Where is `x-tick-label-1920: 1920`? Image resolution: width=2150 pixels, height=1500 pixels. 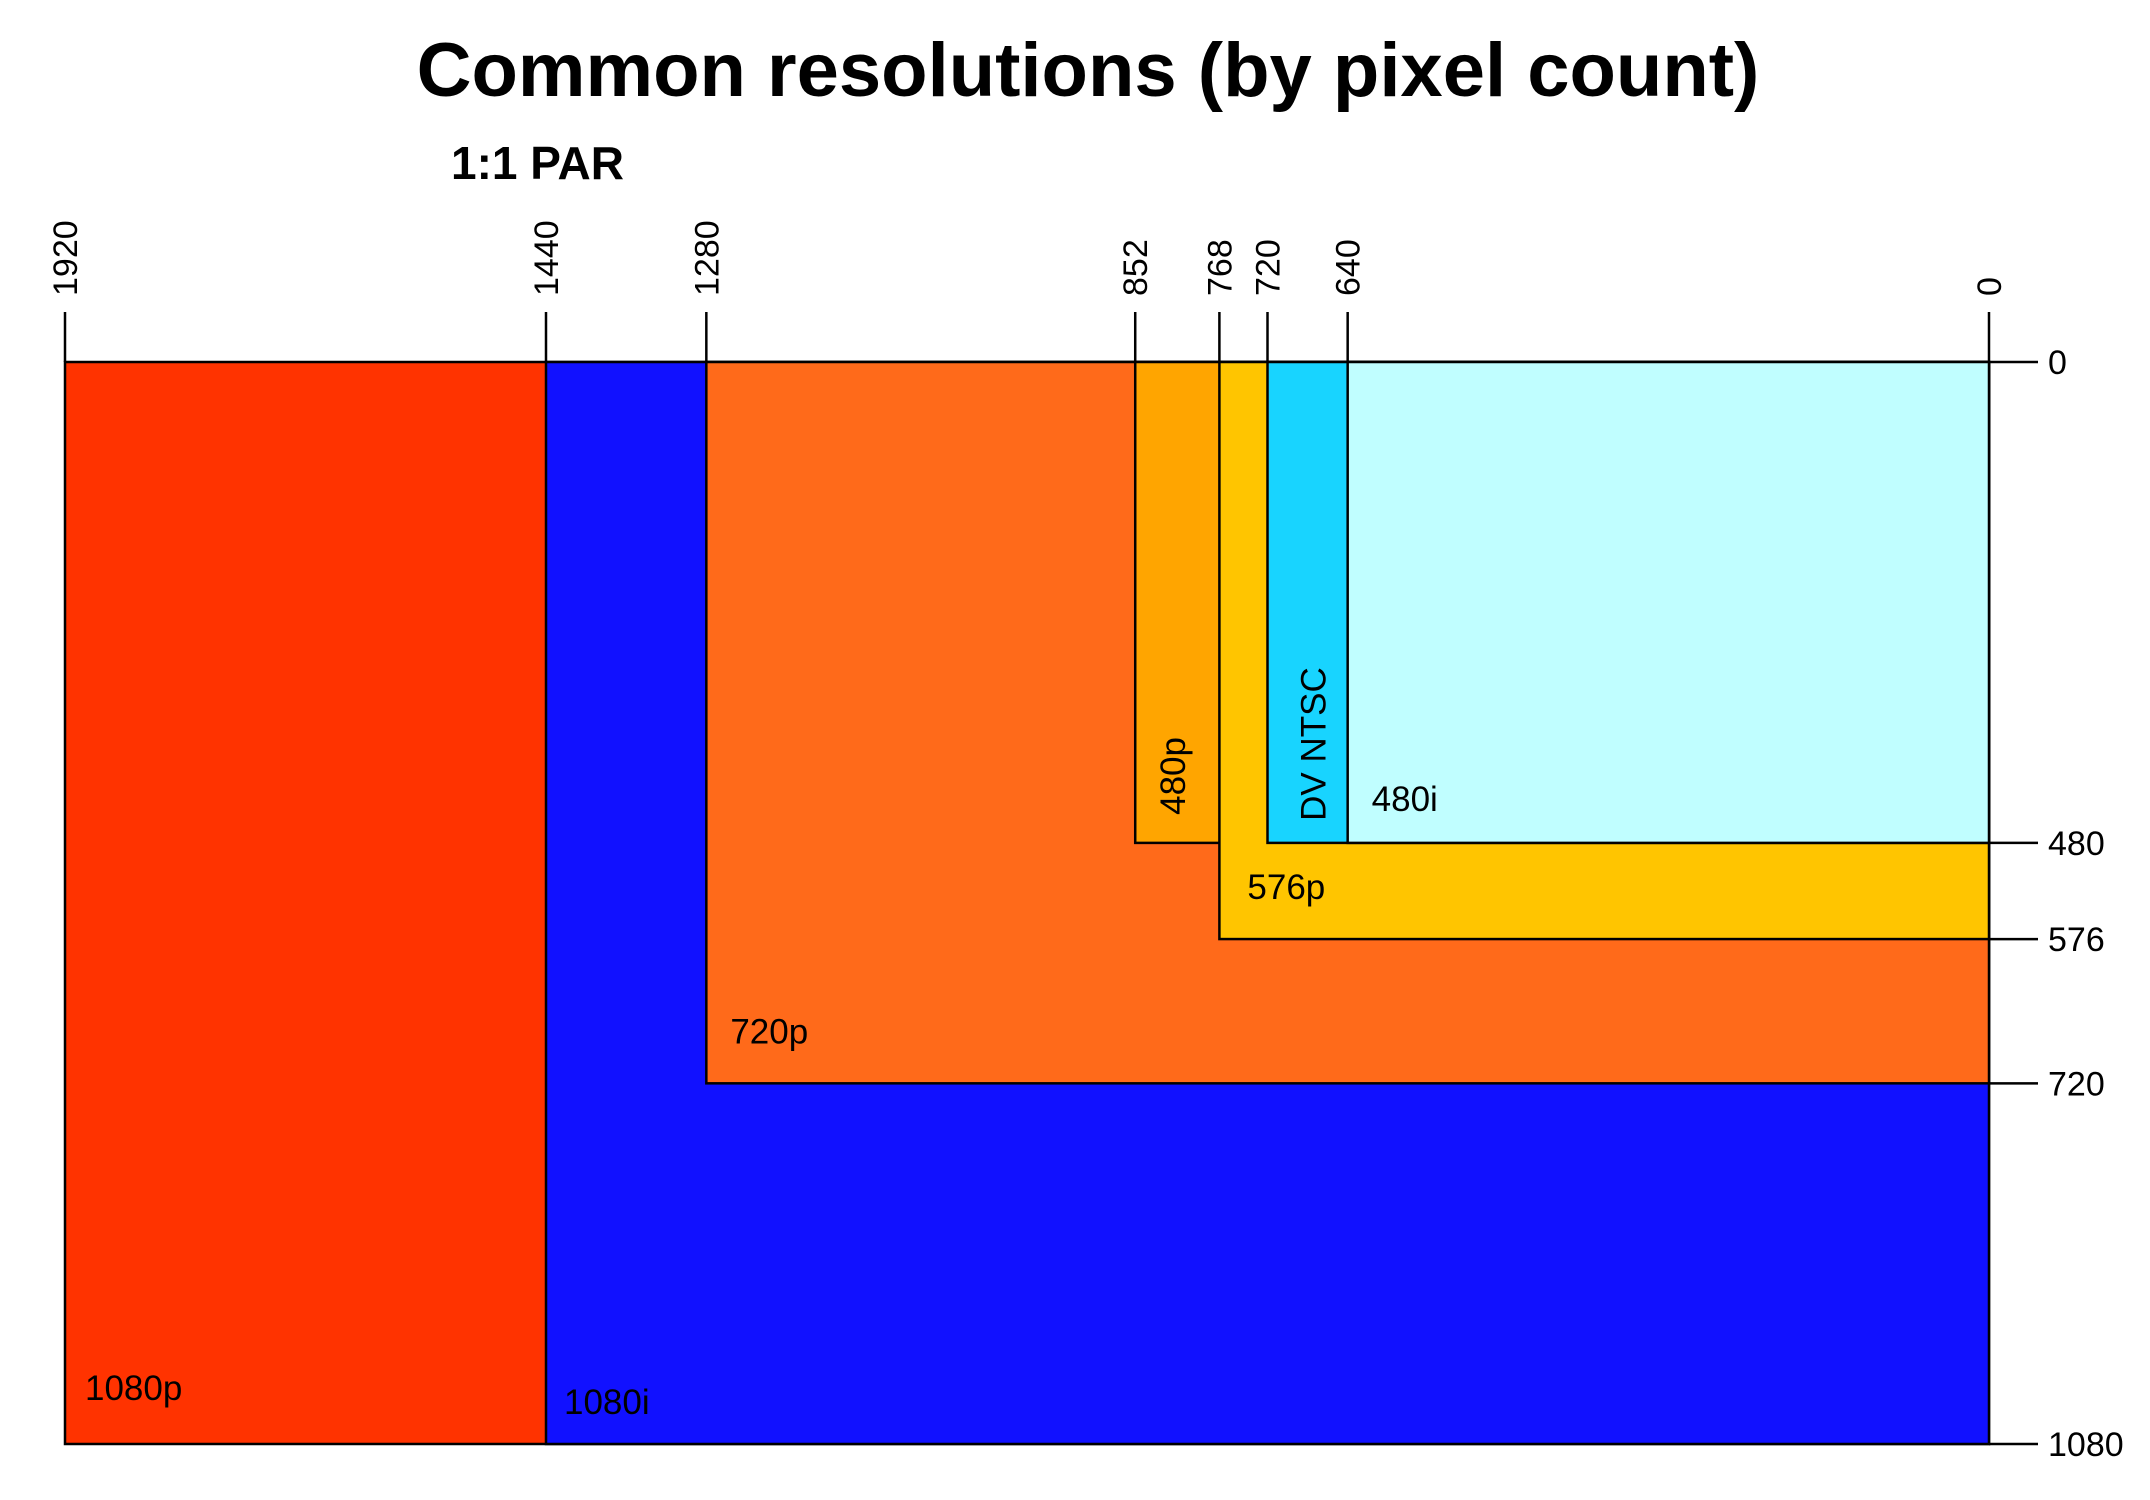 x-tick-label-1920: 1920 is located at coordinates (66, 258).